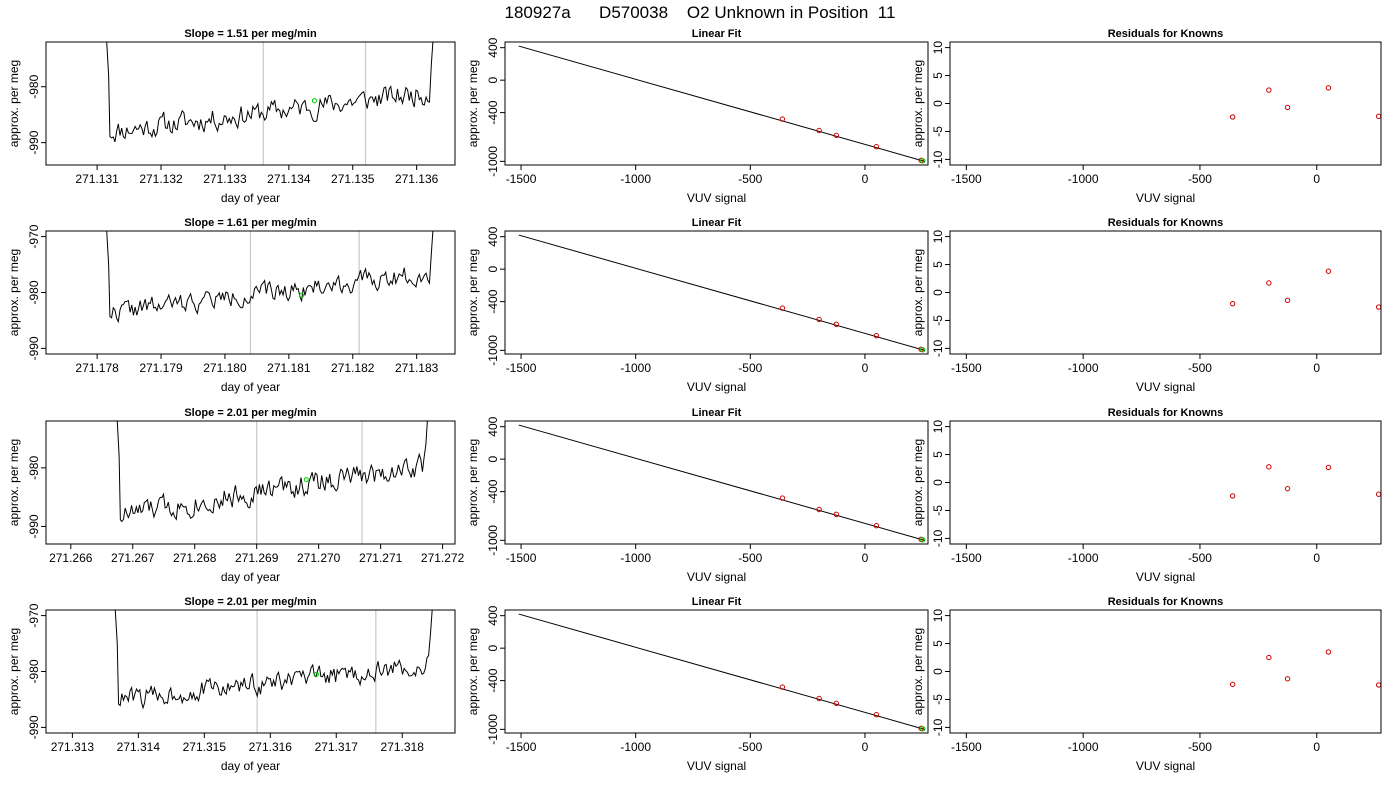 The height and width of the screenshot is (800, 1400). I want to click on y-tick-label: 400, so click(493, 236).